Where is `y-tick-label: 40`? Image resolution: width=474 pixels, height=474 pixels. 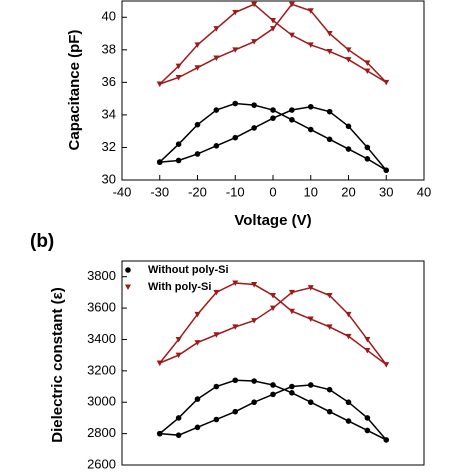
y-tick-label: 40 is located at coordinates (109, 16).